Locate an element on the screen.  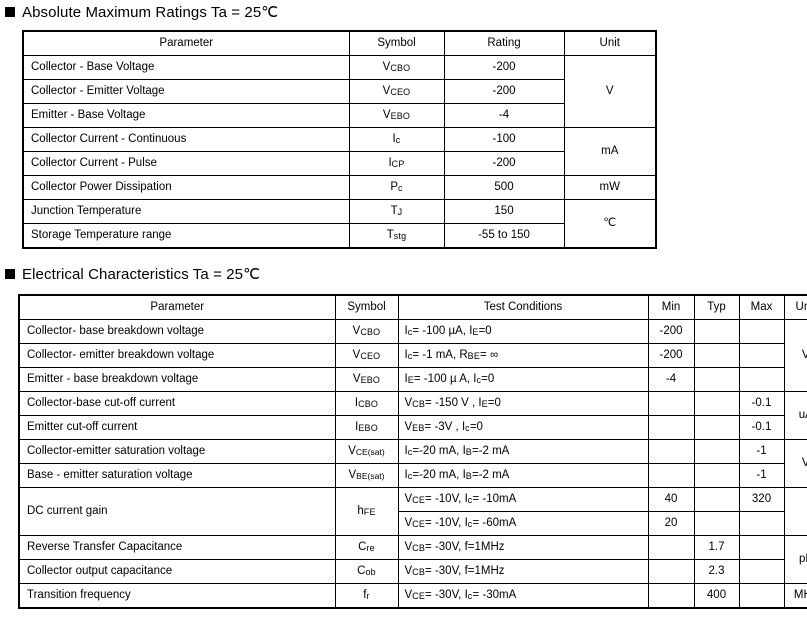
cell-symbol: ICBO is located at coordinates (366, 403).